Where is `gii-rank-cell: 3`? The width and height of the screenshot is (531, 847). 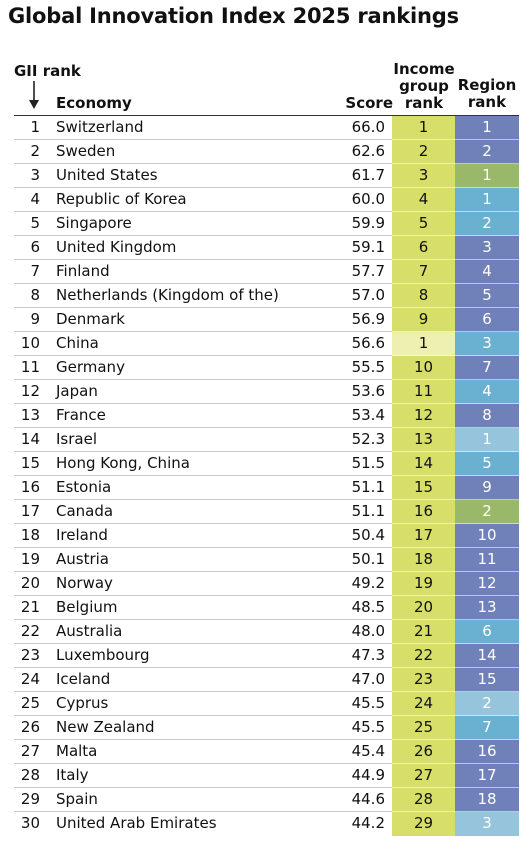
gii-rank-cell: 3 is located at coordinates (35, 175).